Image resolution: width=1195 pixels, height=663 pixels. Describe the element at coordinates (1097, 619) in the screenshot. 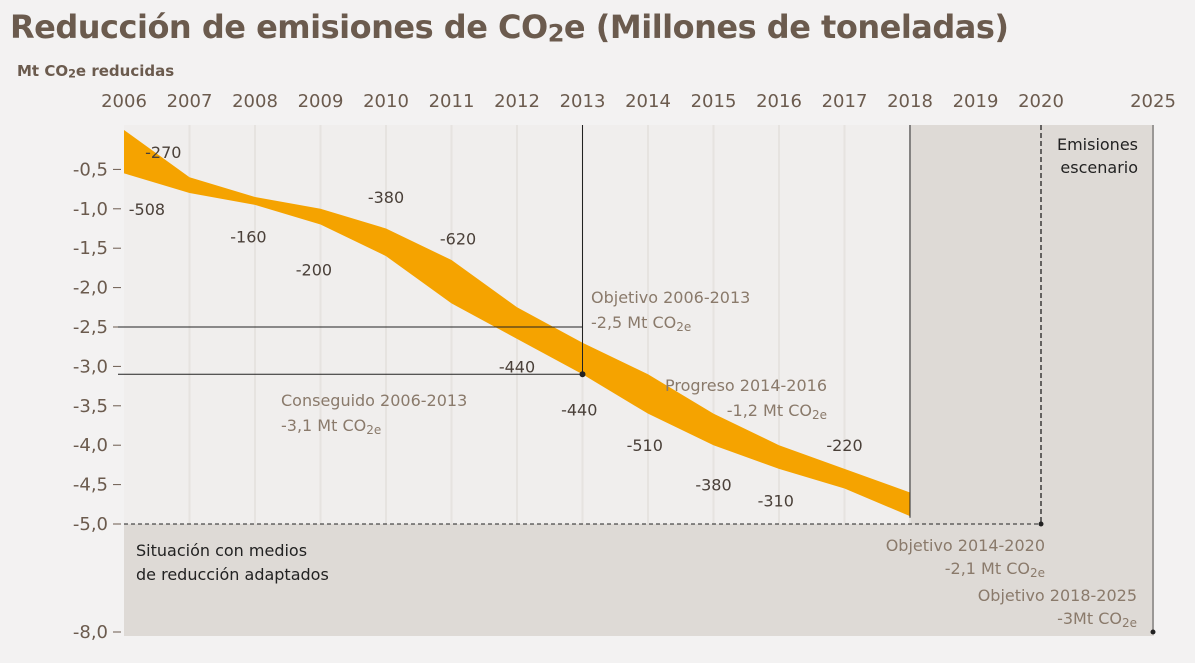

I see `annotation-objetivo-2025-value: -3Mt CO2e` at that location.